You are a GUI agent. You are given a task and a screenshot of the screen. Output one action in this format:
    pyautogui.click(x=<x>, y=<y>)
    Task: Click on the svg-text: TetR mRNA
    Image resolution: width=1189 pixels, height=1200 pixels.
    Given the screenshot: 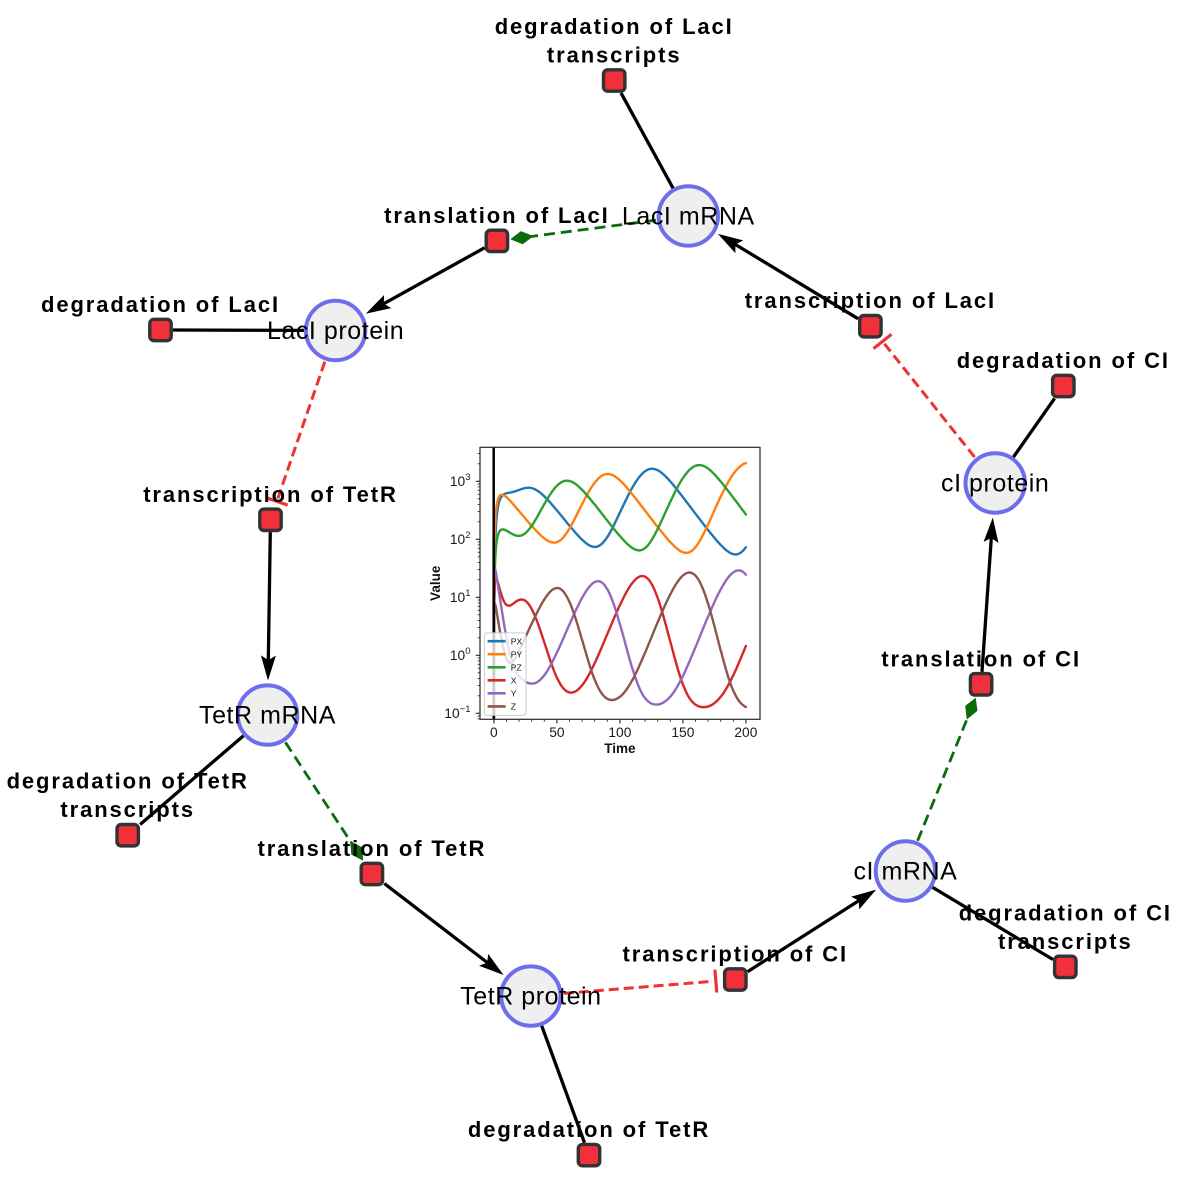 What is the action you would take?
    pyautogui.click(x=267, y=716)
    